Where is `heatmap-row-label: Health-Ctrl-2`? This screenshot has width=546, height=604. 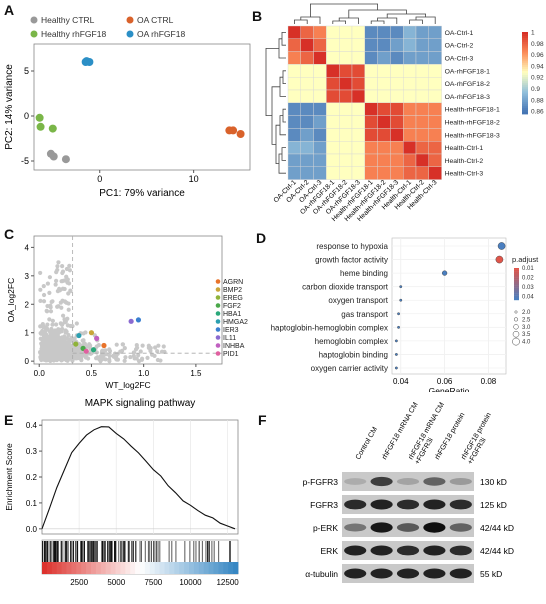
heatmap-row-label: Health-Ctrl-2 is located at coordinates (464, 161).